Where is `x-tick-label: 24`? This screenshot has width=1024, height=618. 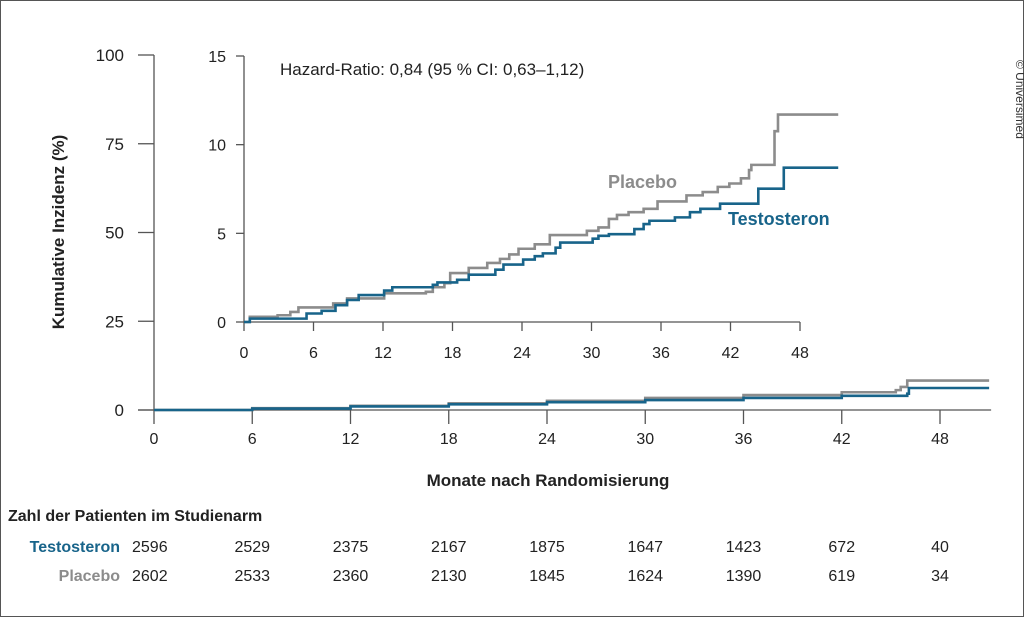 x-tick-label: 24 is located at coordinates (547, 439).